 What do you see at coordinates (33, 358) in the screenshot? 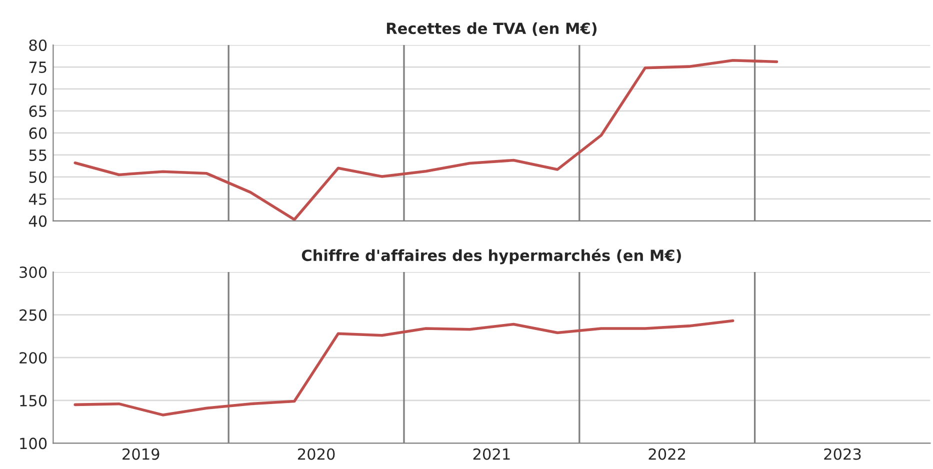
I see `y-tick-label: 200` at bounding box center [33, 358].